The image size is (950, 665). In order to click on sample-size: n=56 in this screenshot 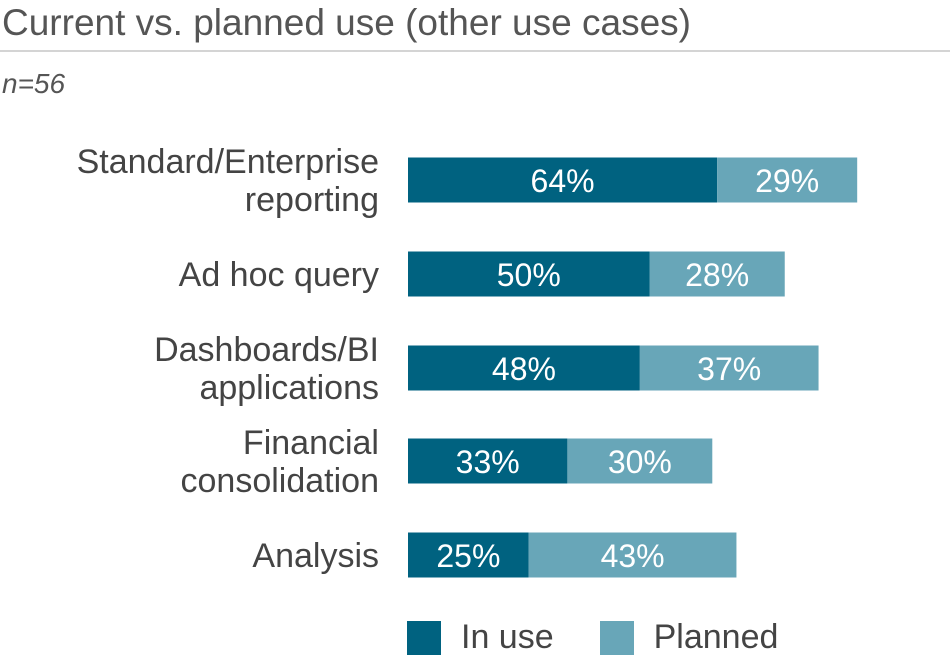, I will do `click(34, 83)`.